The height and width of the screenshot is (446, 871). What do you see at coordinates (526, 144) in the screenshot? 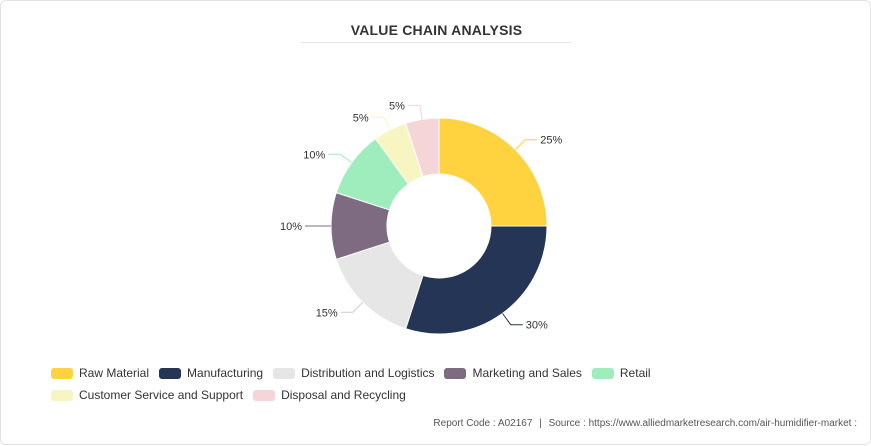
I see `leader-raw-material` at bounding box center [526, 144].